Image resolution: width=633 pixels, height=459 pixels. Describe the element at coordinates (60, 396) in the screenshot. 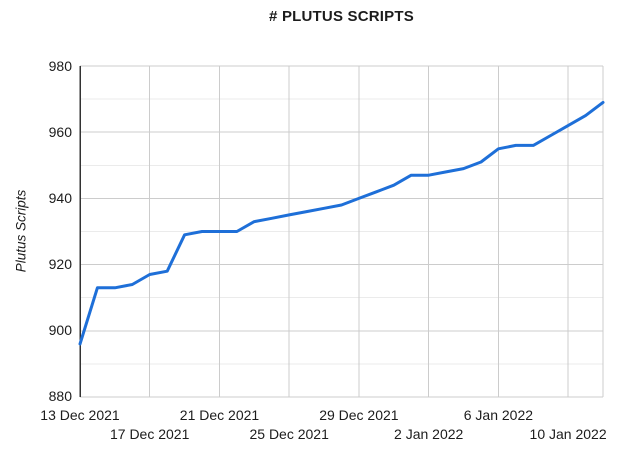

I see `y-tick-label: 880` at that location.